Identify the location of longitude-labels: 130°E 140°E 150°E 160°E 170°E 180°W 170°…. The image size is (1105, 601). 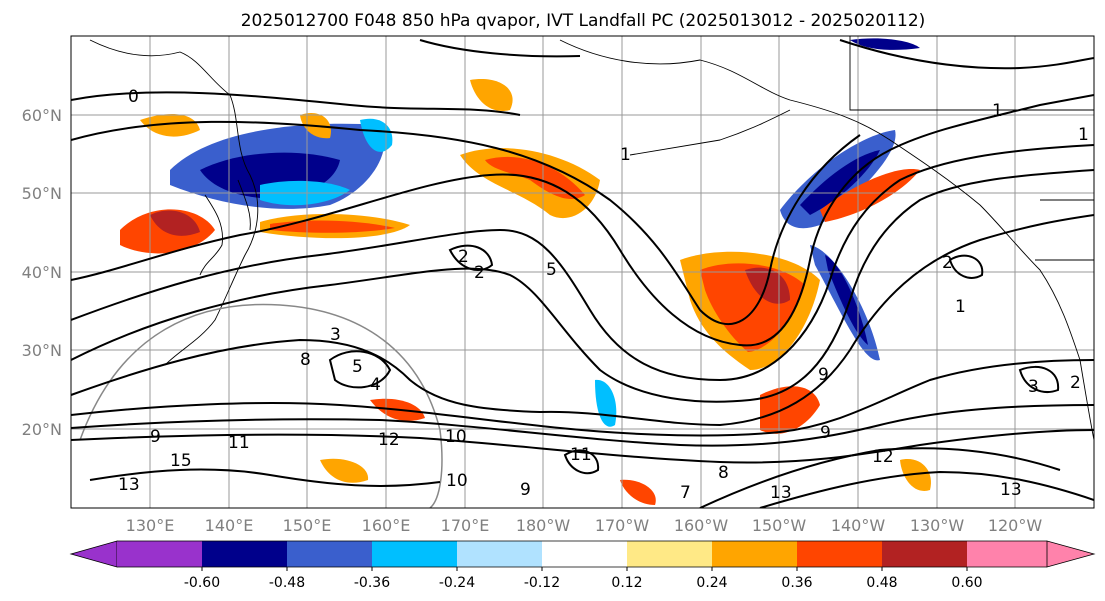
(584, 525).